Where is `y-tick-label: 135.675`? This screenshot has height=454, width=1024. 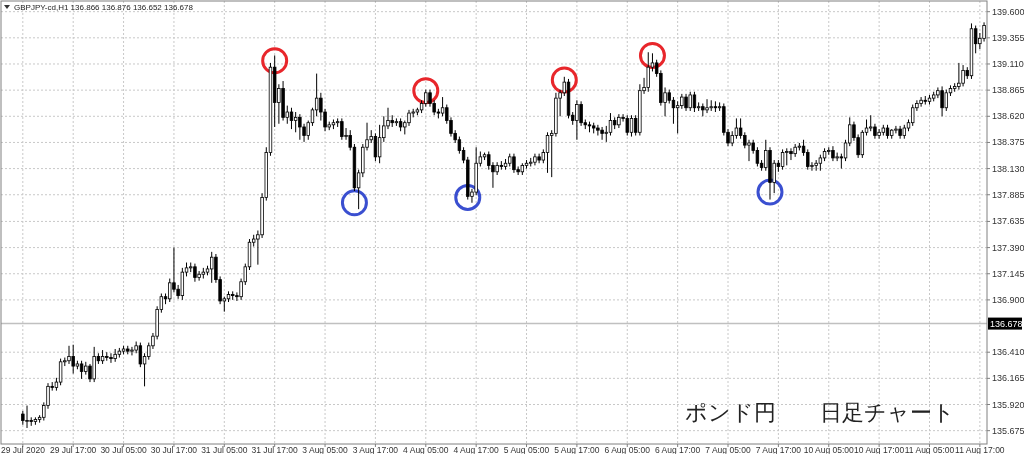
y-tick-label: 135.675 is located at coordinates (1008, 430).